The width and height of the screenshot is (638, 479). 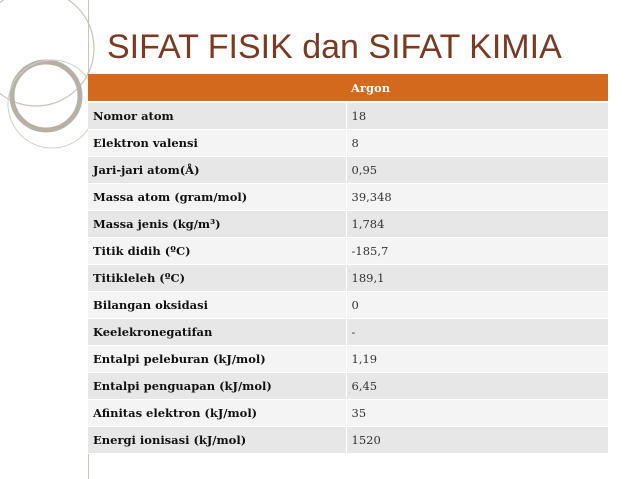 I want to click on property-value: 18, so click(x=477, y=115).